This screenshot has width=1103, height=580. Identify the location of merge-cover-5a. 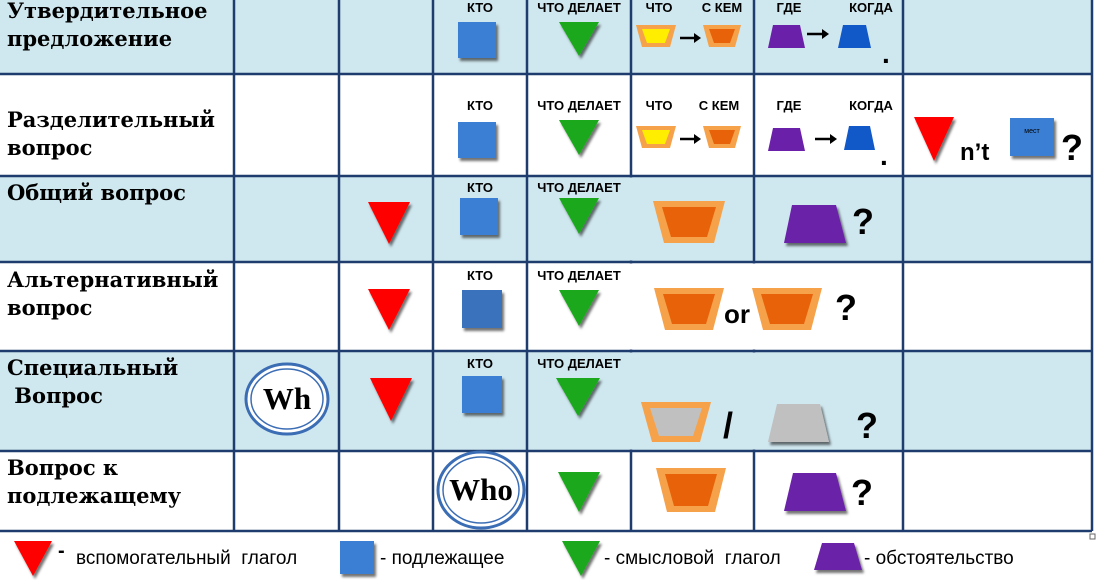
(631, 401).